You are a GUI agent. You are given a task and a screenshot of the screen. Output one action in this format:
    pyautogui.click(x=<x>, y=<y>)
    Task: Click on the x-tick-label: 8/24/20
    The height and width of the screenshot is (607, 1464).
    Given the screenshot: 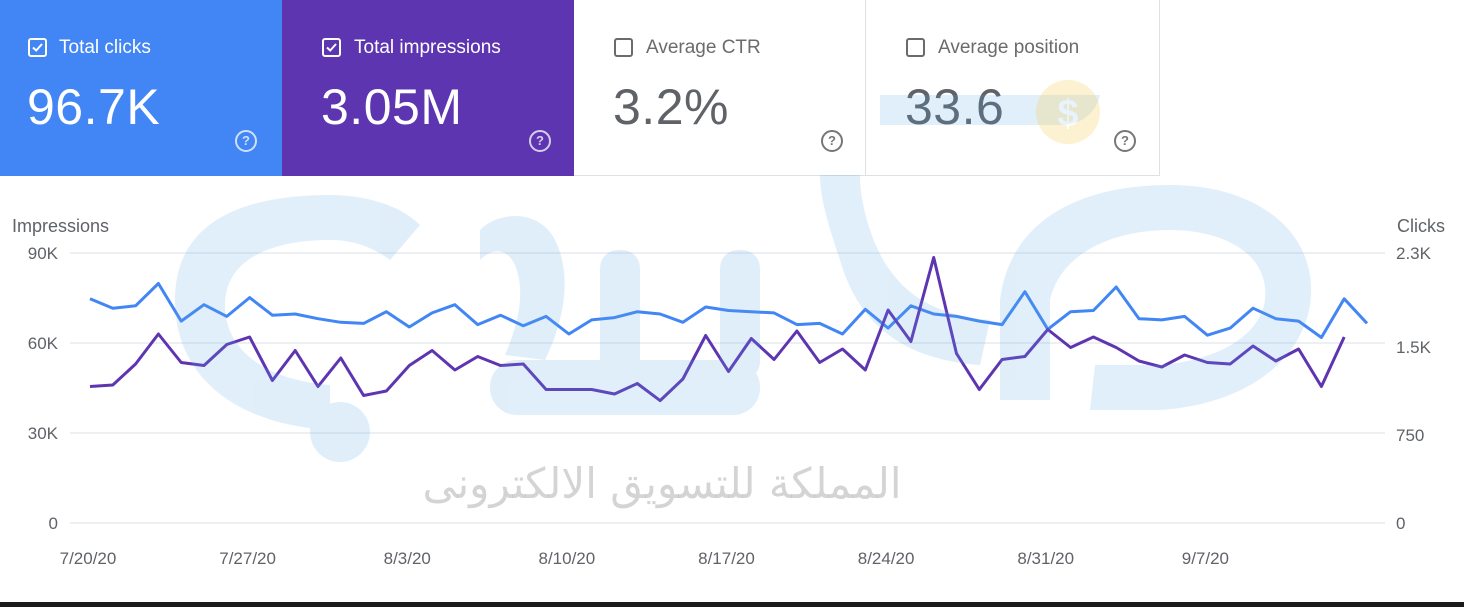 What is the action you would take?
    pyautogui.click(x=886, y=558)
    